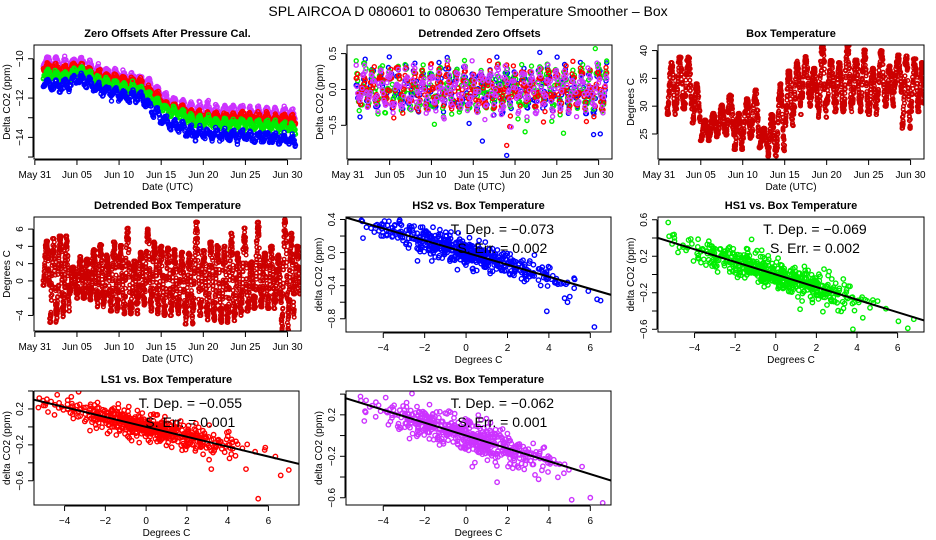 The height and width of the screenshot is (540, 936). I want to click on panel-title: Zero Offsets After Pressure Cal., so click(167, 34).